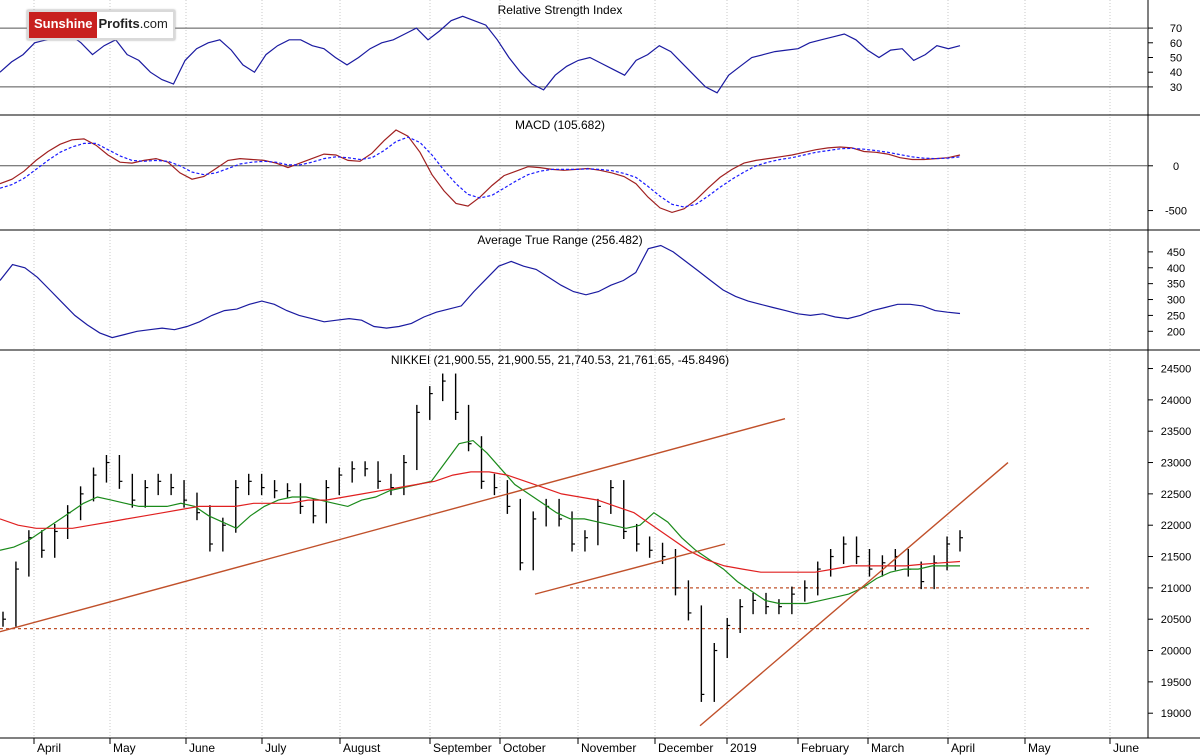 Image resolution: width=1200 pixels, height=756 pixels. Describe the element at coordinates (1176, 558) in the screenshot. I see `y-tick-label: 21500` at that location.